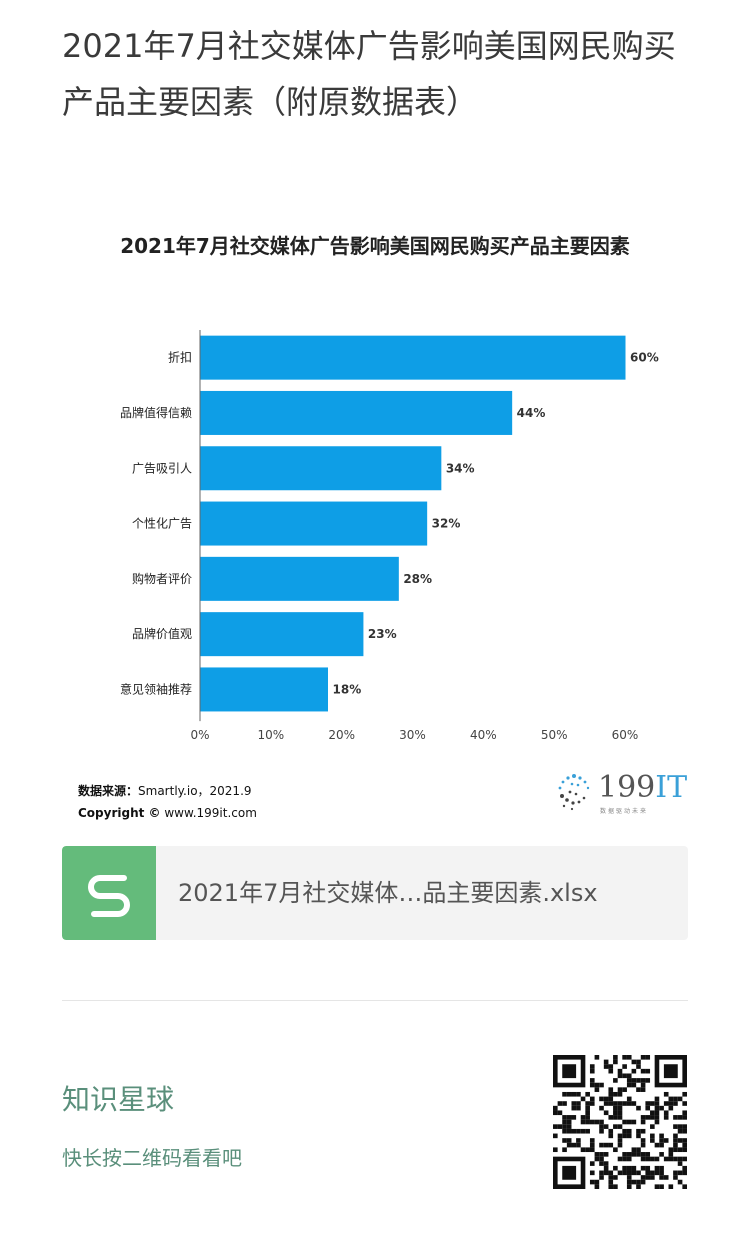  What do you see at coordinates (554, 735) in the screenshot?
I see `x-tick-label: 50%` at bounding box center [554, 735].